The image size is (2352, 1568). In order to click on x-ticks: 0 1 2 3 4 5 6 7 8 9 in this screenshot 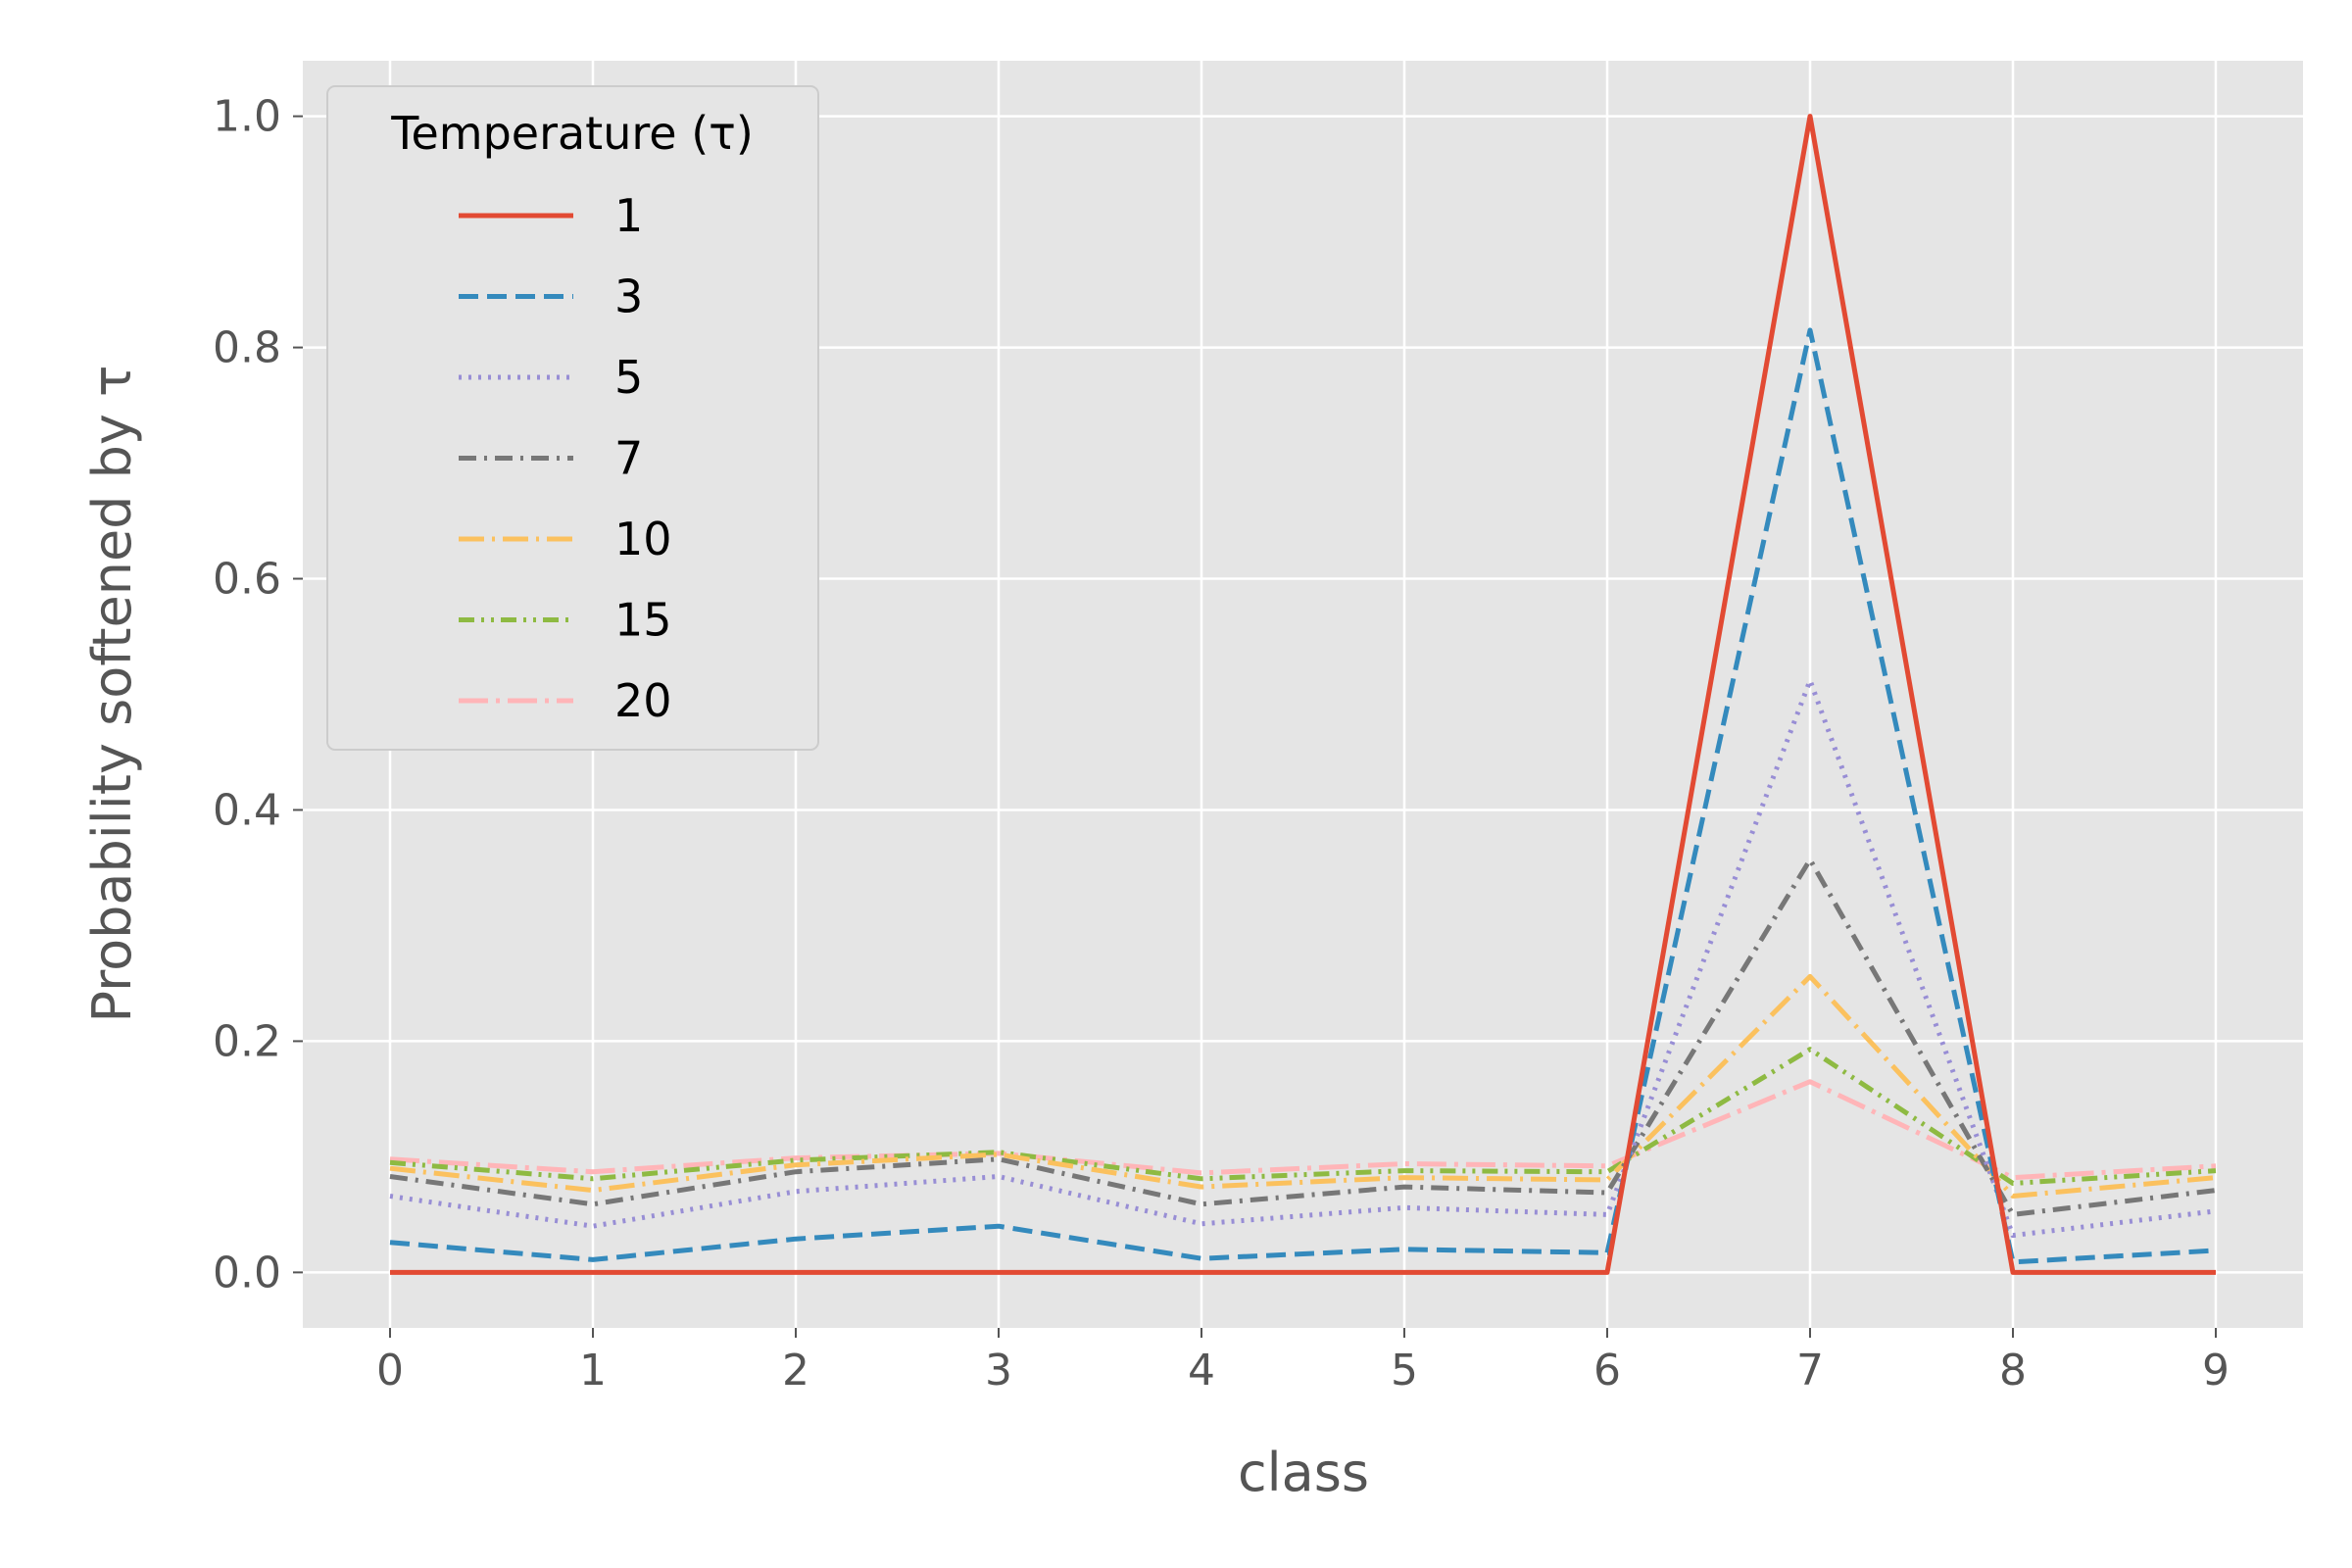, I will do `click(1303, 1362)`.